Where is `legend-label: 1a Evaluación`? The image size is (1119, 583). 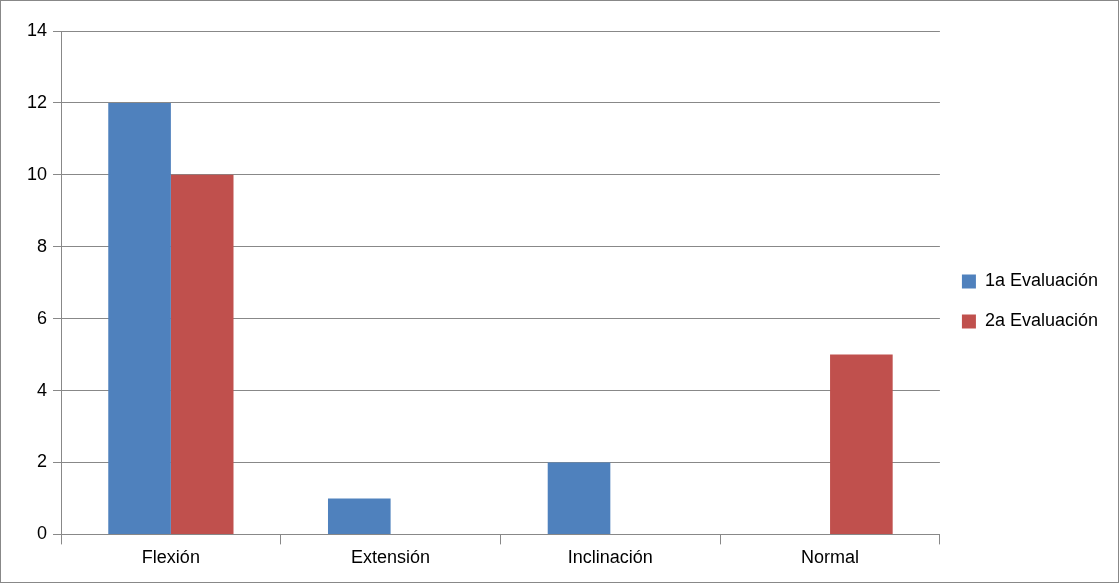 legend-label: 1a Evaluación is located at coordinates (1041, 280).